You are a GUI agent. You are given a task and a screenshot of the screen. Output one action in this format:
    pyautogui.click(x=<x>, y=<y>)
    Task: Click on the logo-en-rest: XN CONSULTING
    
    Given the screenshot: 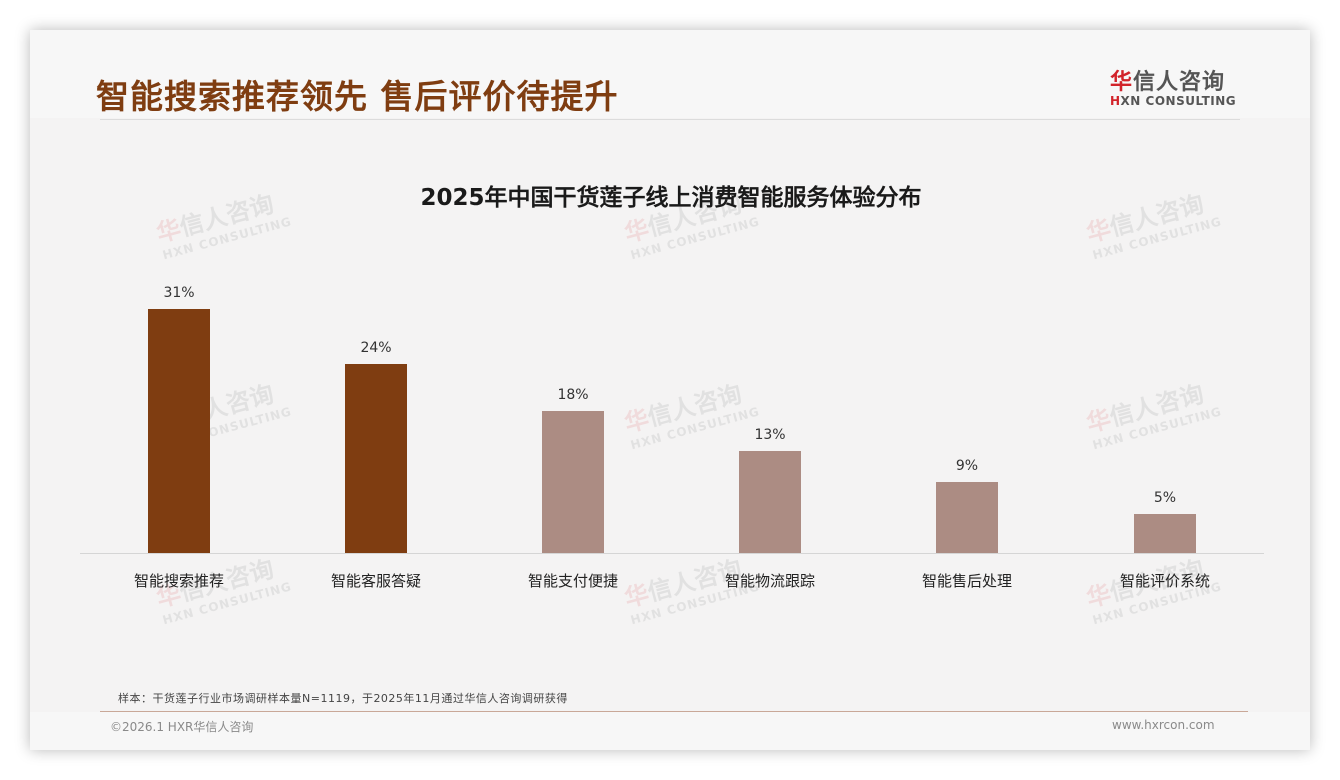 What is the action you would take?
    pyautogui.click(x=1178, y=101)
    